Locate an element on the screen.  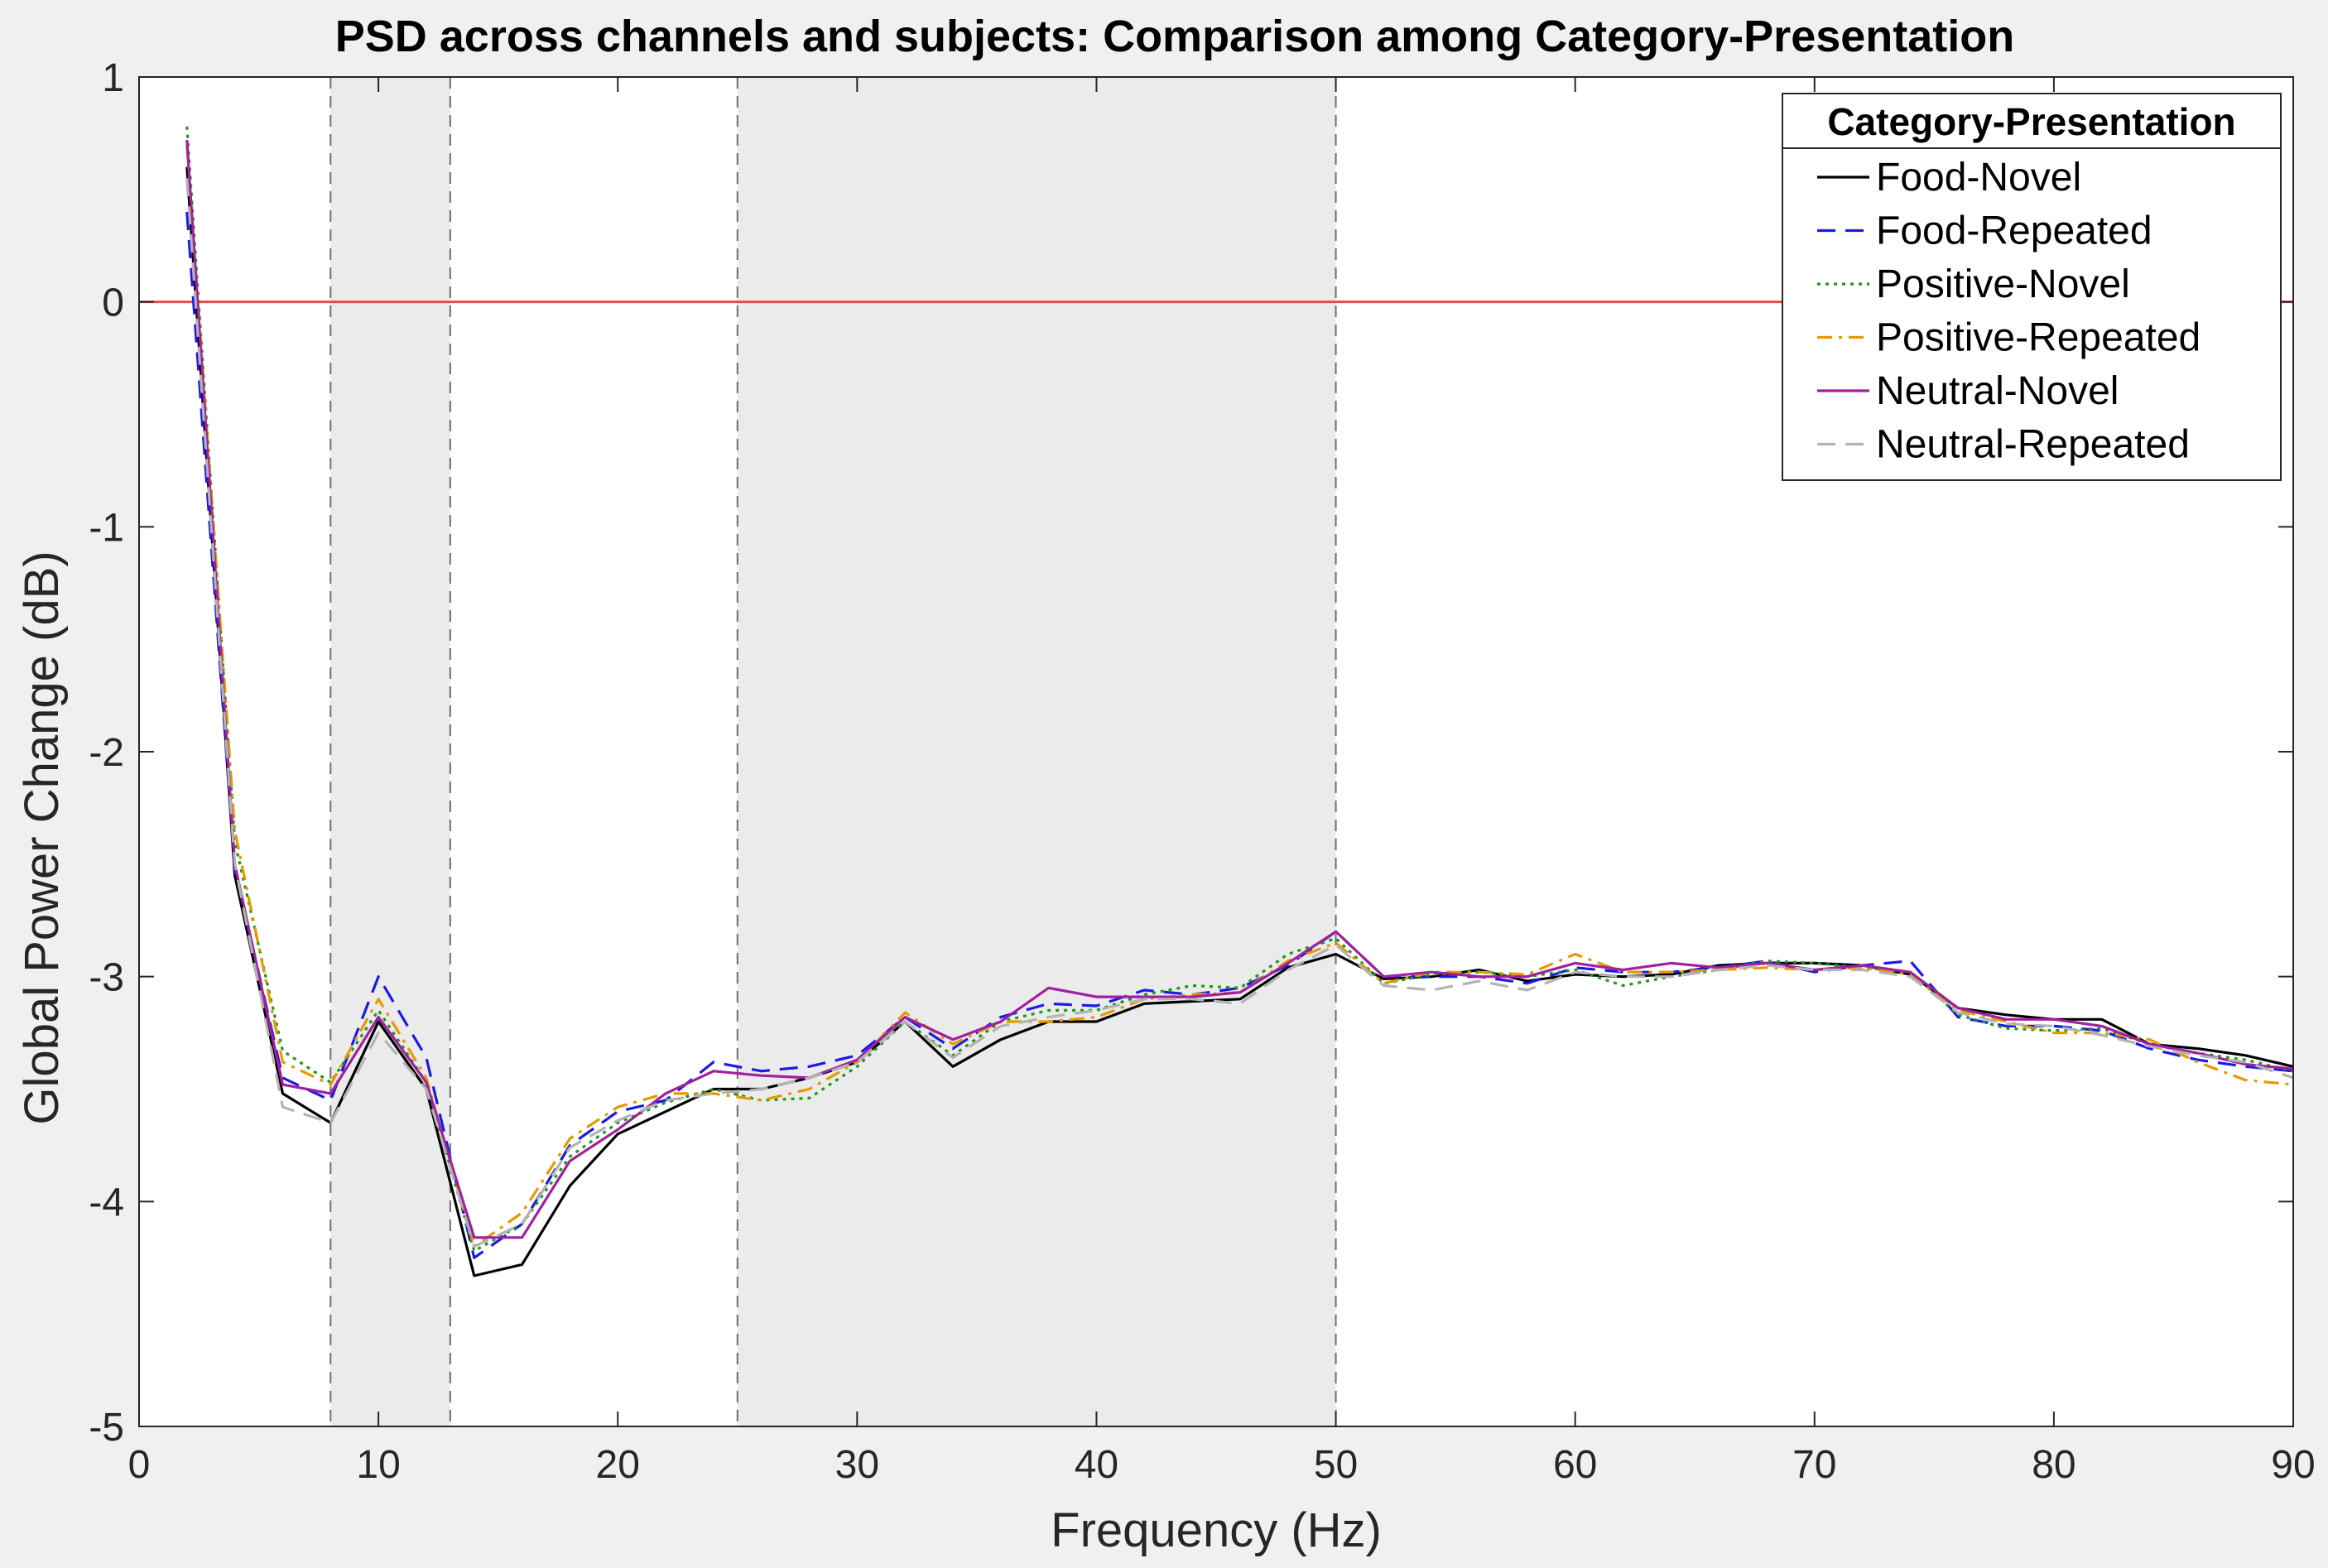
y-tick-label: -4 is located at coordinates (106, 1202).